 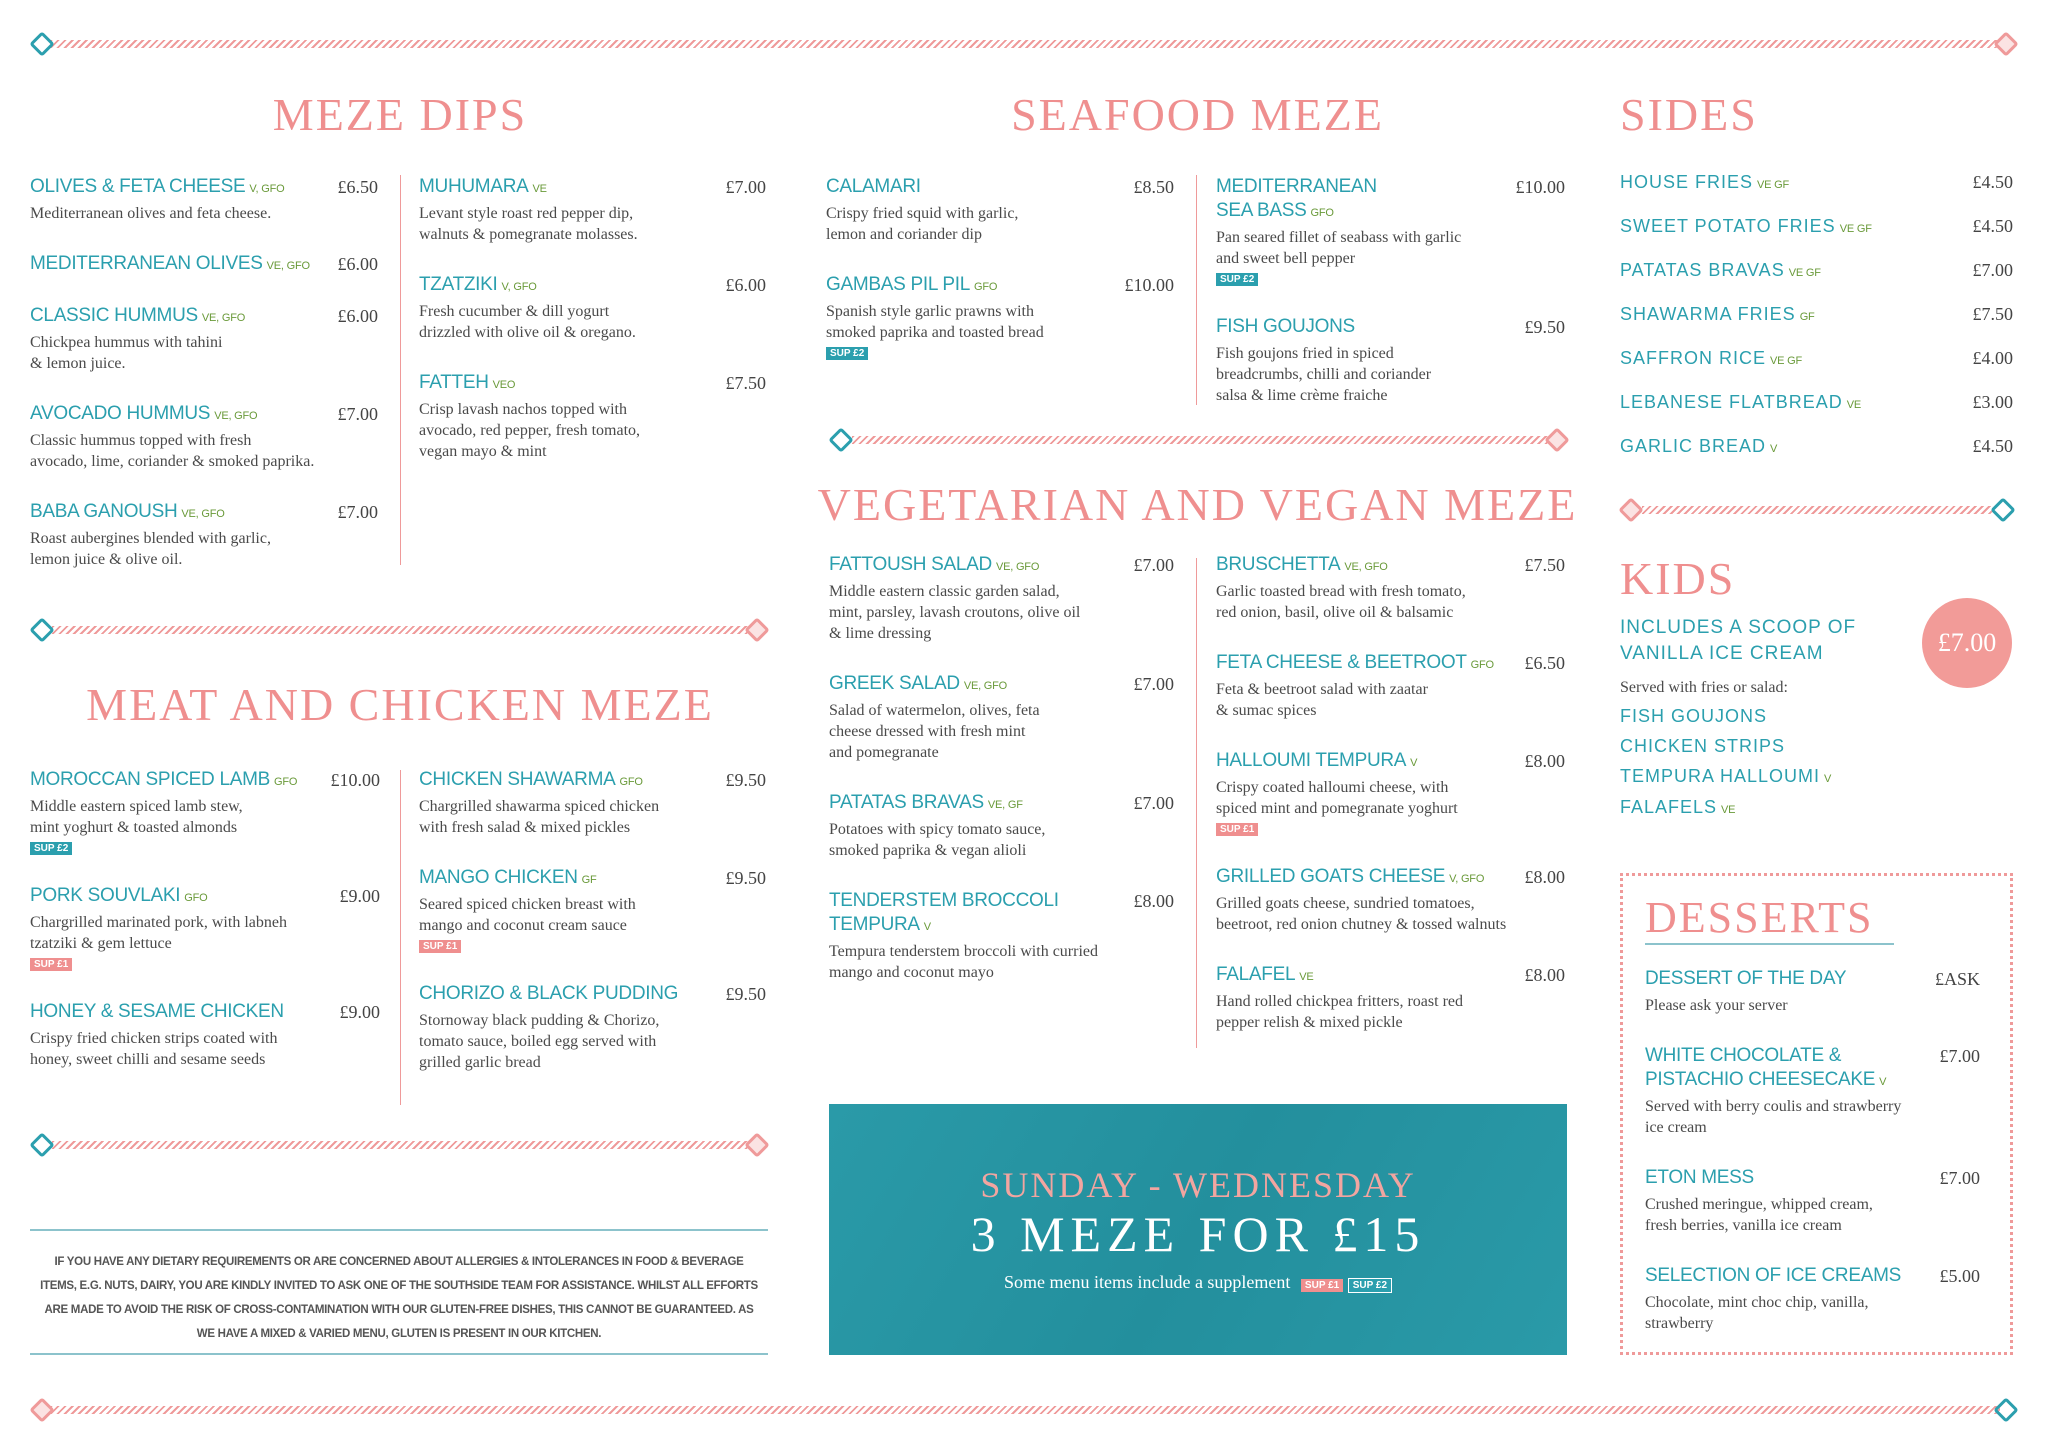 What do you see at coordinates (1728, 226) in the screenshot?
I see `item-name: SWEET POTATO FRIES` at bounding box center [1728, 226].